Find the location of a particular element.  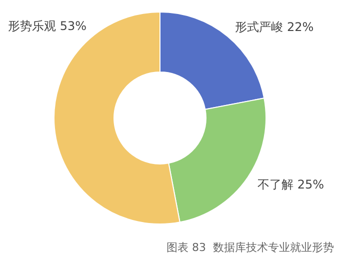

slice-label: 形势乐观 53% is located at coordinates (47, 26).